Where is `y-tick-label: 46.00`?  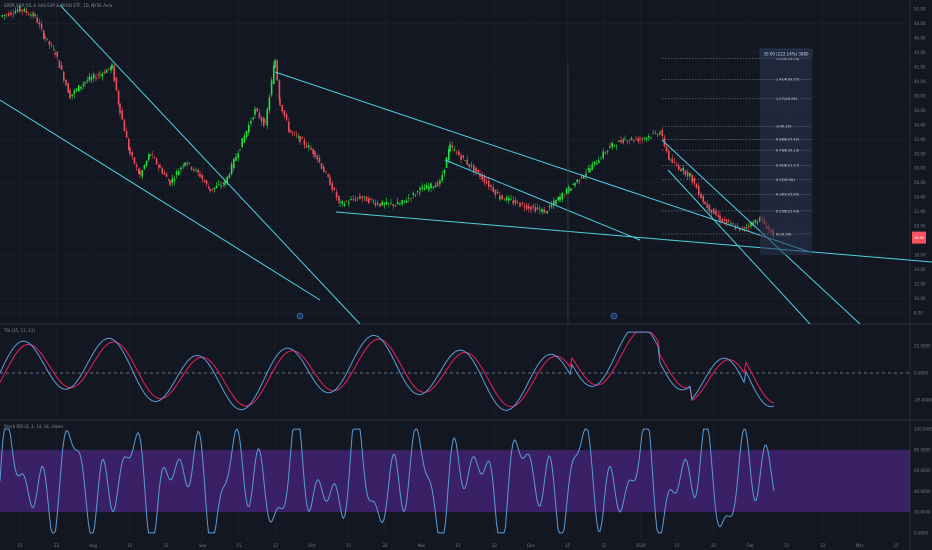 y-tick-label: 46.00 is located at coordinates (920, 38).